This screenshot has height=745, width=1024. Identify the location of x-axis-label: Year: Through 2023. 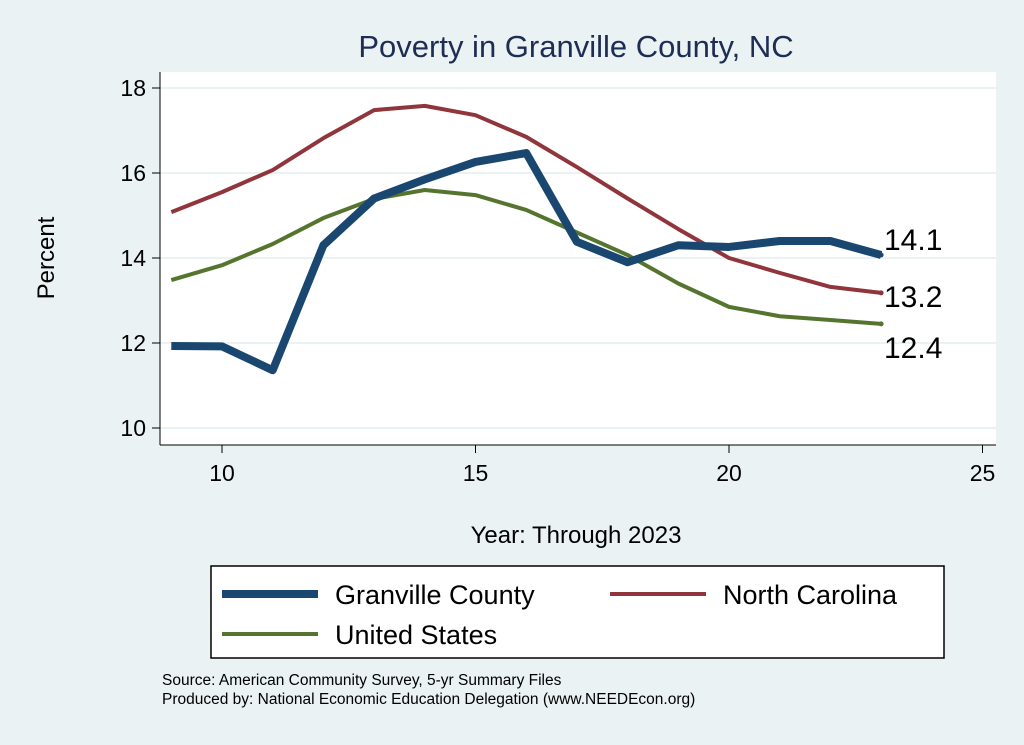
(576, 535).